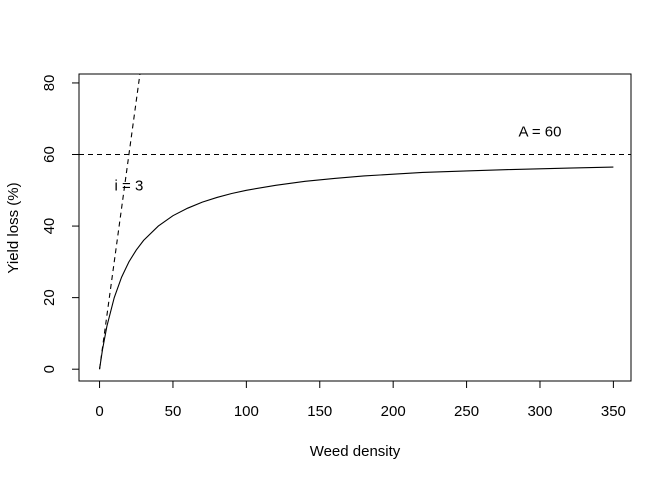  Describe the element at coordinates (49, 83) in the screenshot. I see `y-tick-label: 80` at that location.